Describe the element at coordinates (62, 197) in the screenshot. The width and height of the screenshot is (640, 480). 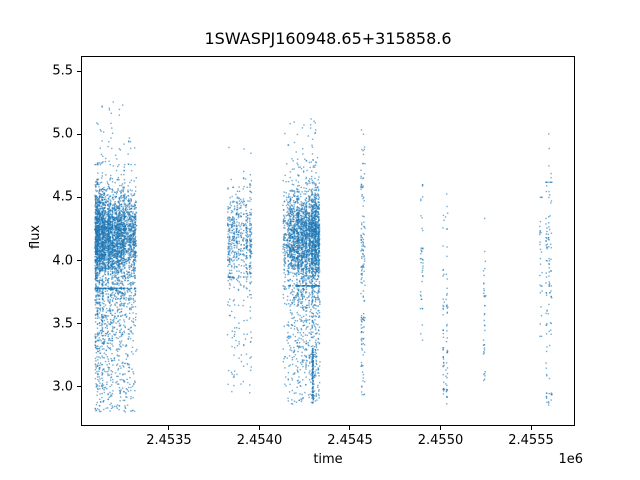
I see `y-tick-label: 4.5` at that location.